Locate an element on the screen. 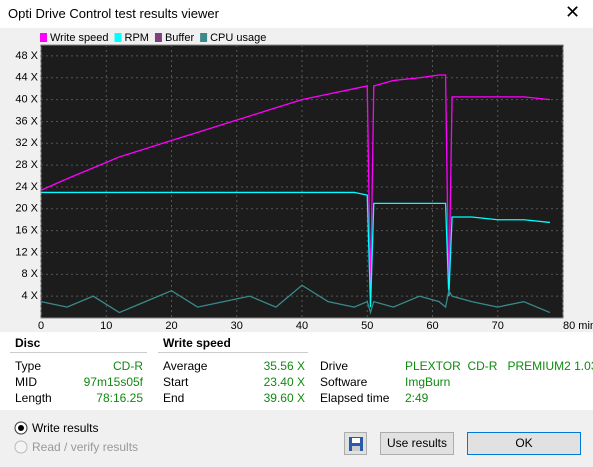 This screenshot has width=593, height=467. legend-label: CPU usage is located at coordinates (238, 38).